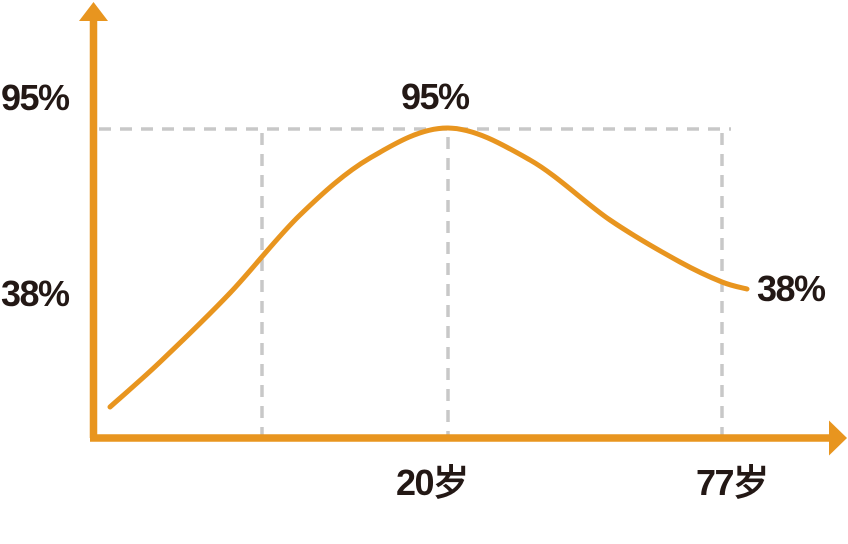  I want to click on peak-value-label: 95%, so click(435, 96).